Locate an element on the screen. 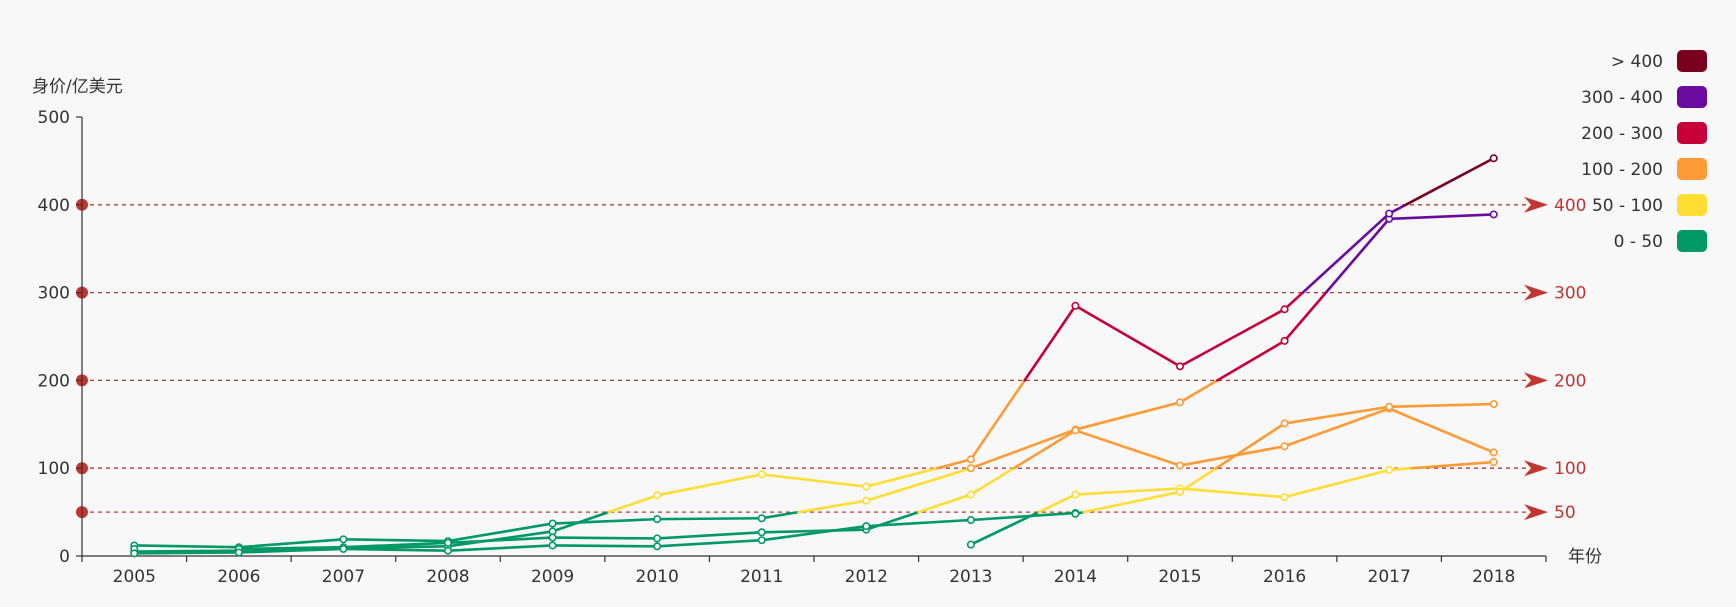 The height and width of the screenshot is (607, 1736). legend-item: > 400 is located at coordinates (1659, 61).